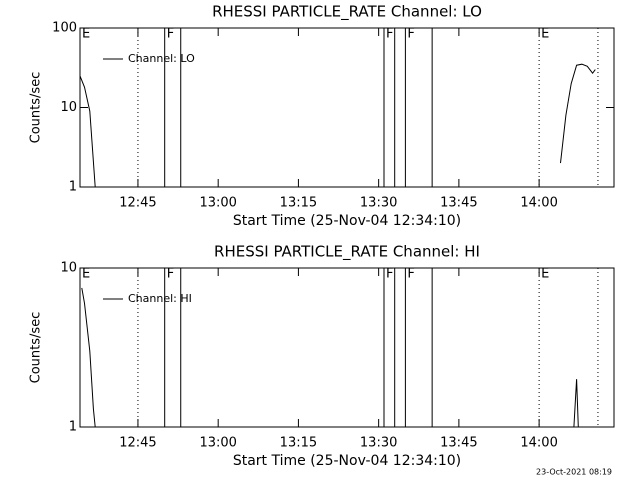 The image size is (640, 480). Describe the element at coordinates (161, 58) in the screenshot. I see `legend-label: Channel: LO` at that location.